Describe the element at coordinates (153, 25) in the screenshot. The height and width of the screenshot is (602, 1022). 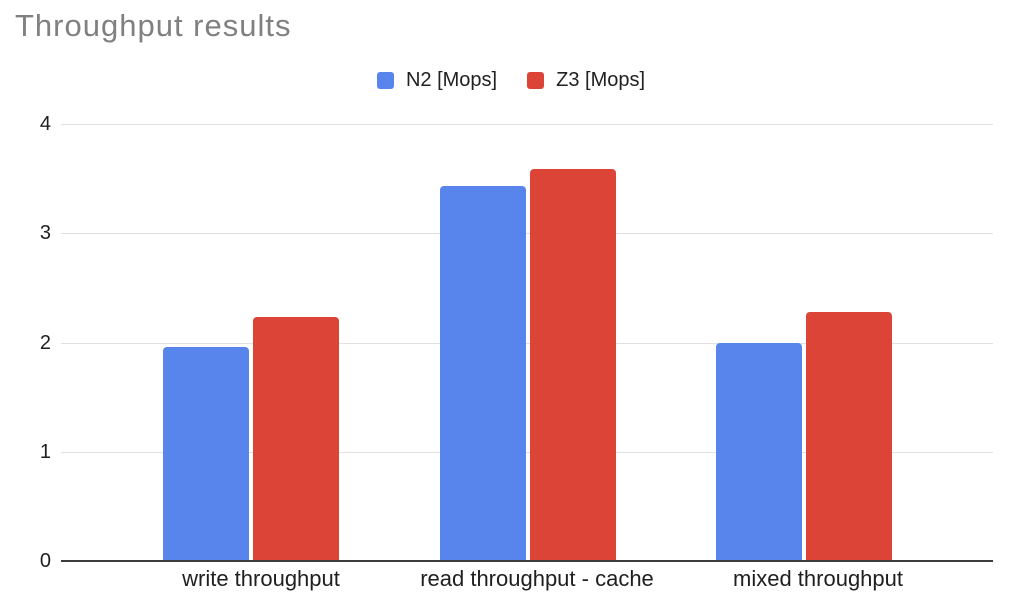
I see `chart-title: Throughput results` at that location.